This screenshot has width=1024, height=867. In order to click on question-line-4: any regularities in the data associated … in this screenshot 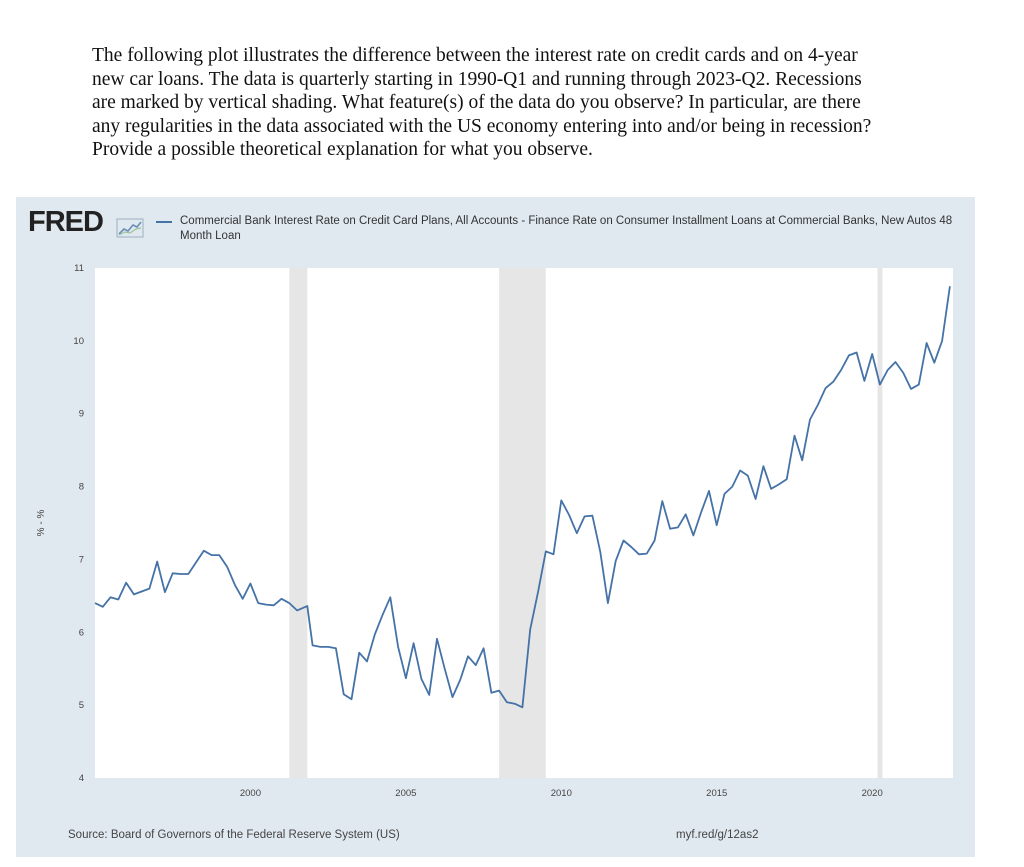, I will do `click(482, 126)`.